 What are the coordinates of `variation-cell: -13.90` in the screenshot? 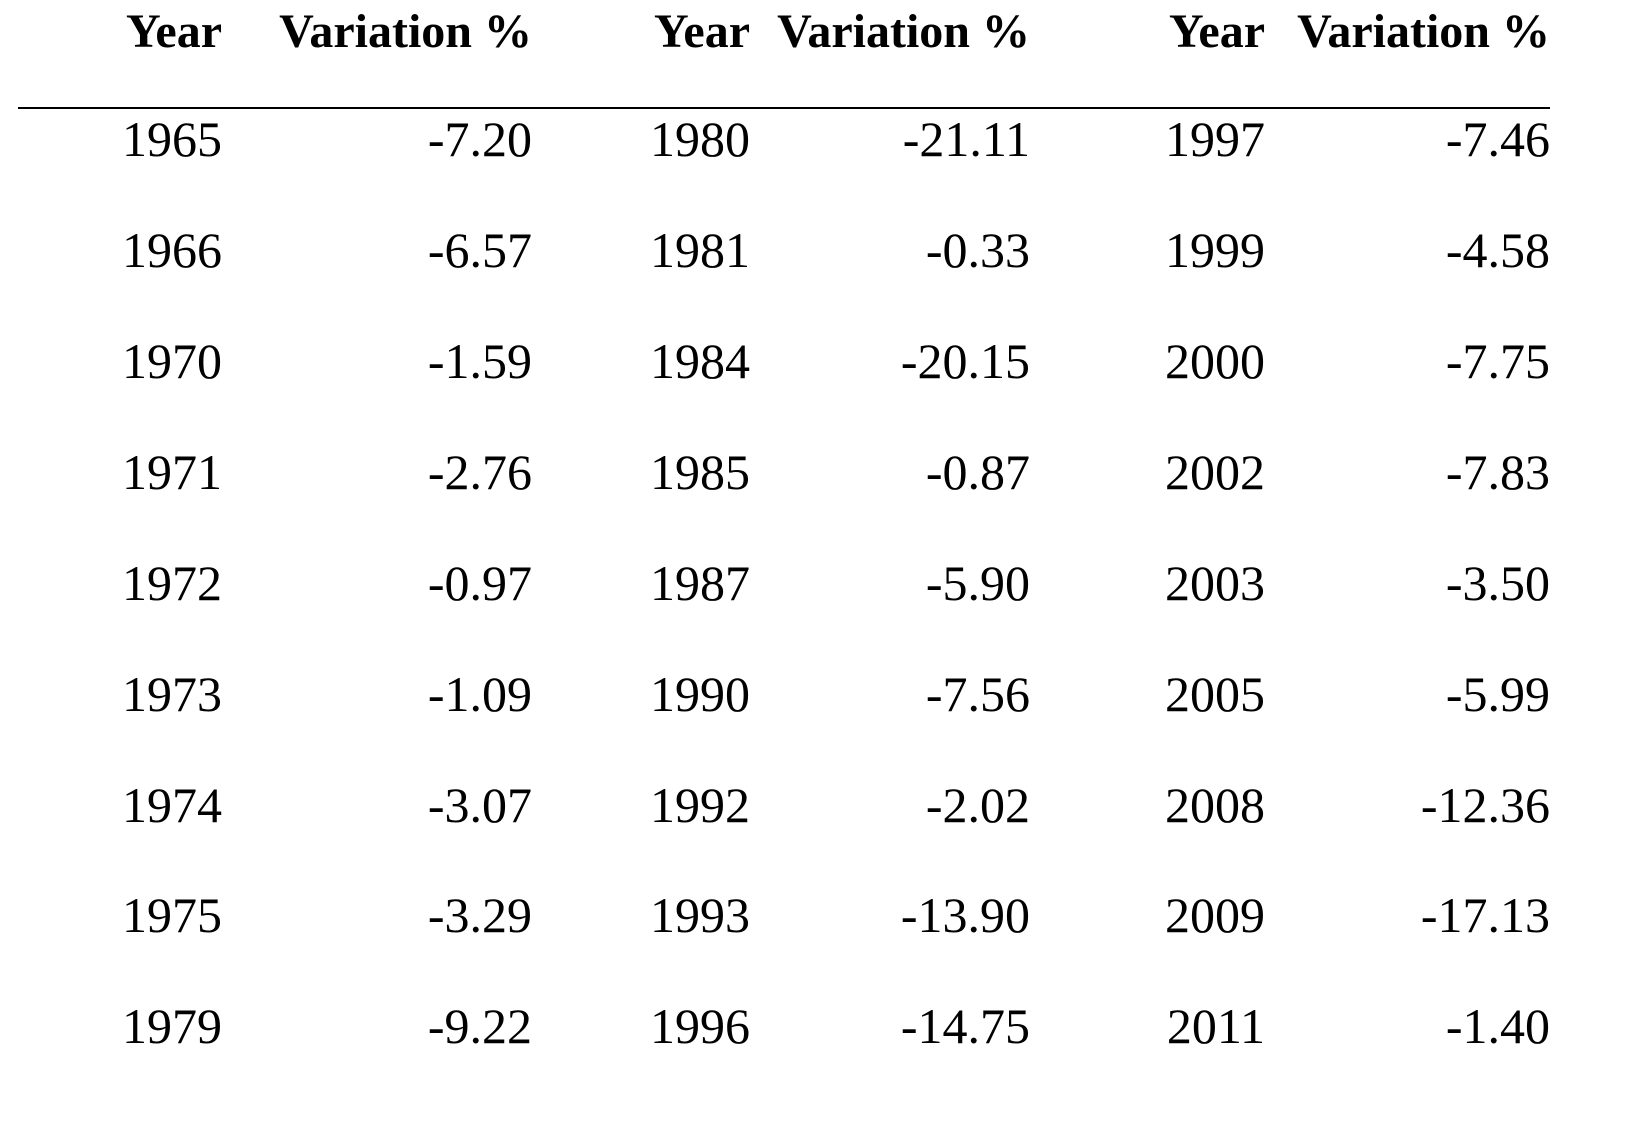 It's located at (965, 915).